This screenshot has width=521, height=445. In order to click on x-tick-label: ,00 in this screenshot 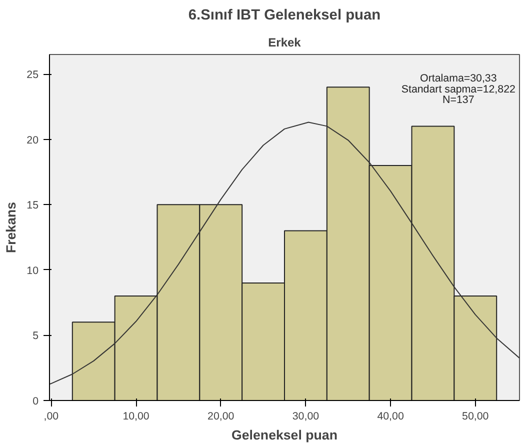, I will do `click(51, 416)`.